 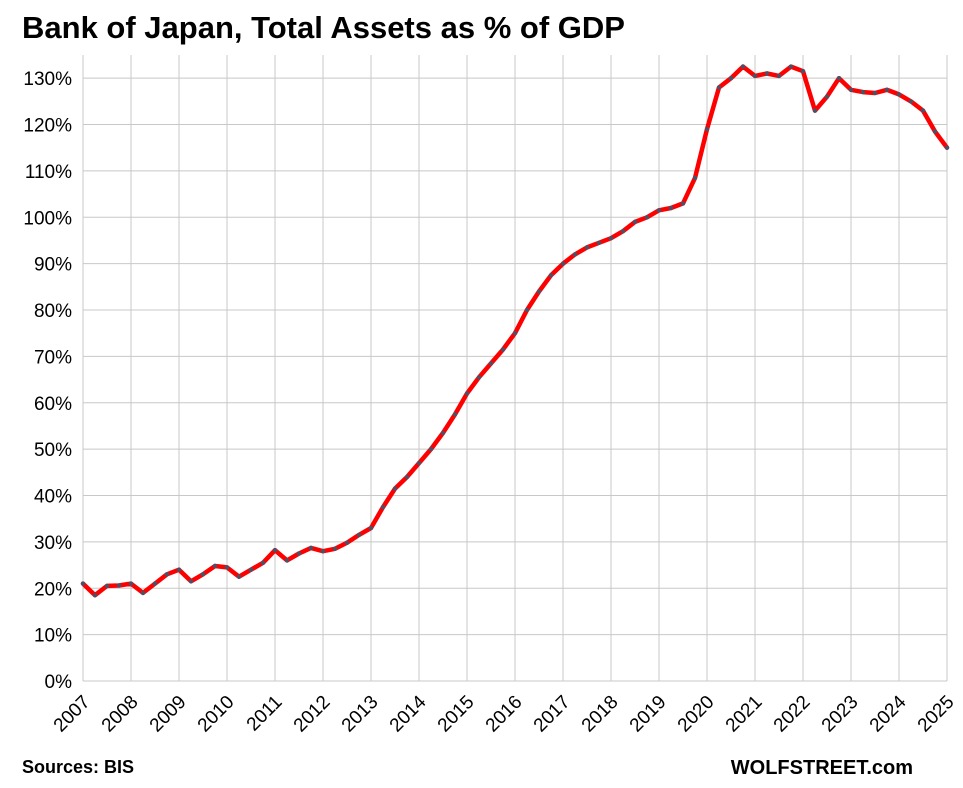 I want to click on x-tick-label: 2018, so click(x=600, y=714).